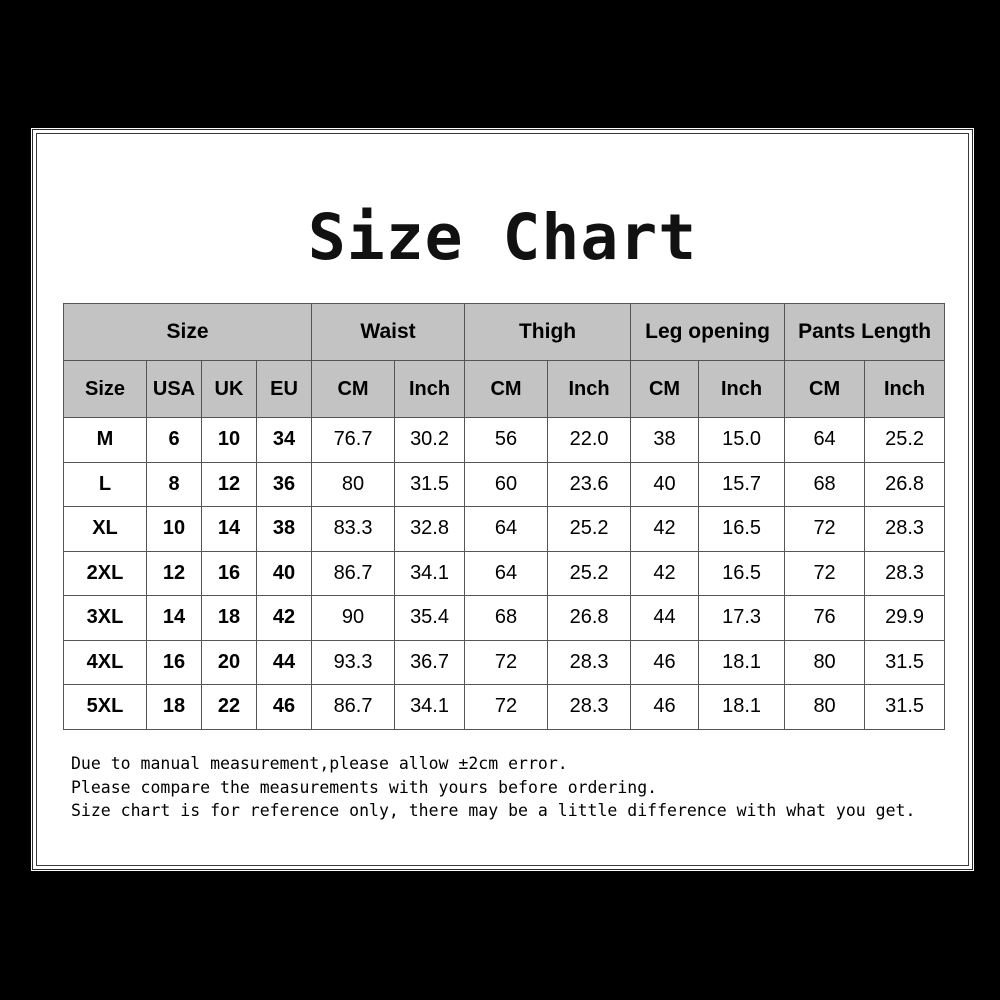 This screenshot has width=1000, height=1000. Describe the element at coordinates (589, 618) in the screenshot. I see `cell-thigh-inch: 26.8` at that location.